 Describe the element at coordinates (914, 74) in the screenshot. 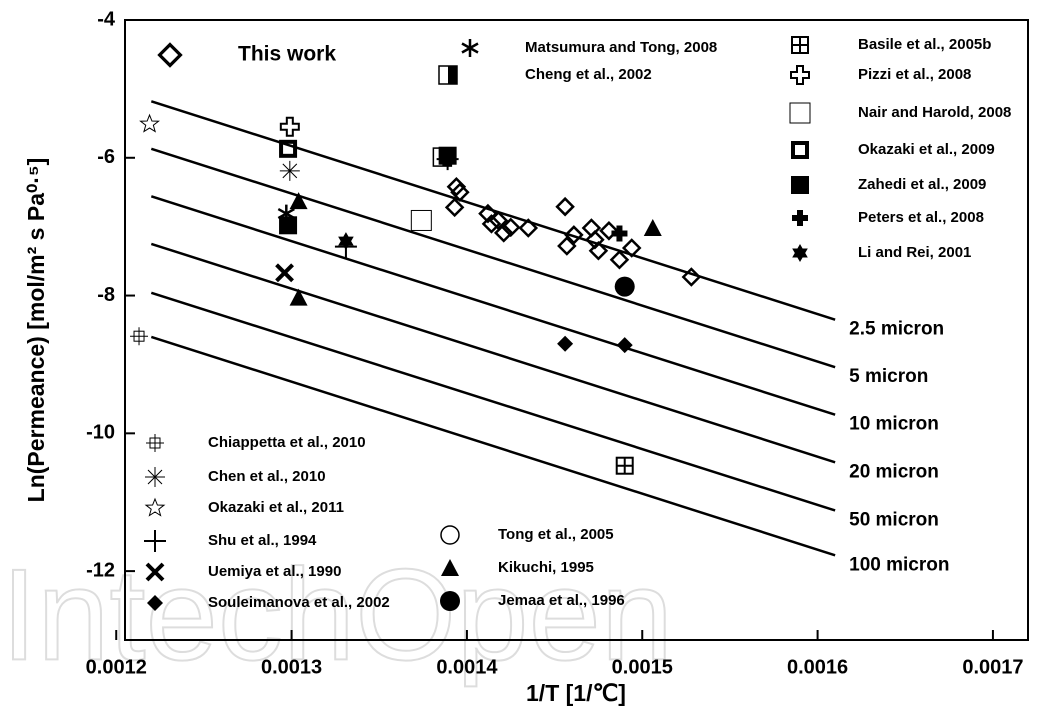

I see `legend-label: Pizzi et al., 2008` at that location.